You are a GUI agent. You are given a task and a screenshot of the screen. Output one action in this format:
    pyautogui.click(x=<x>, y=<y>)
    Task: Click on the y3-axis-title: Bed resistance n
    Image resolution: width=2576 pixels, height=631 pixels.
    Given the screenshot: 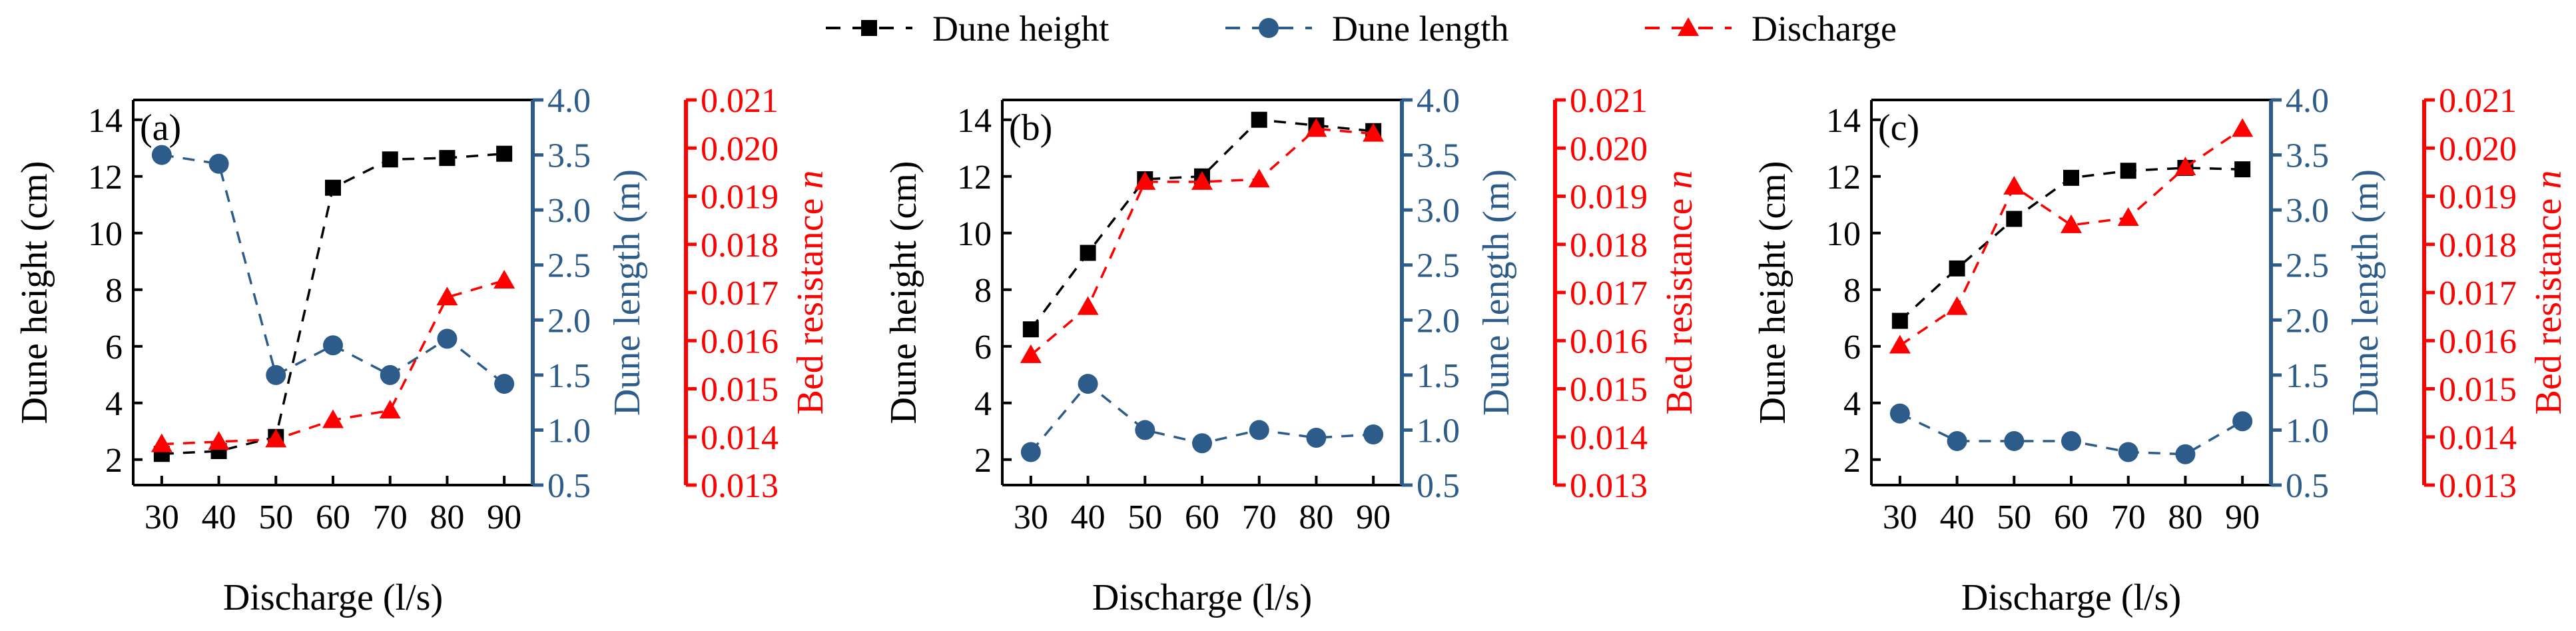 What is the action you would take?
    pyautogui.click(x=810, y=293)
    